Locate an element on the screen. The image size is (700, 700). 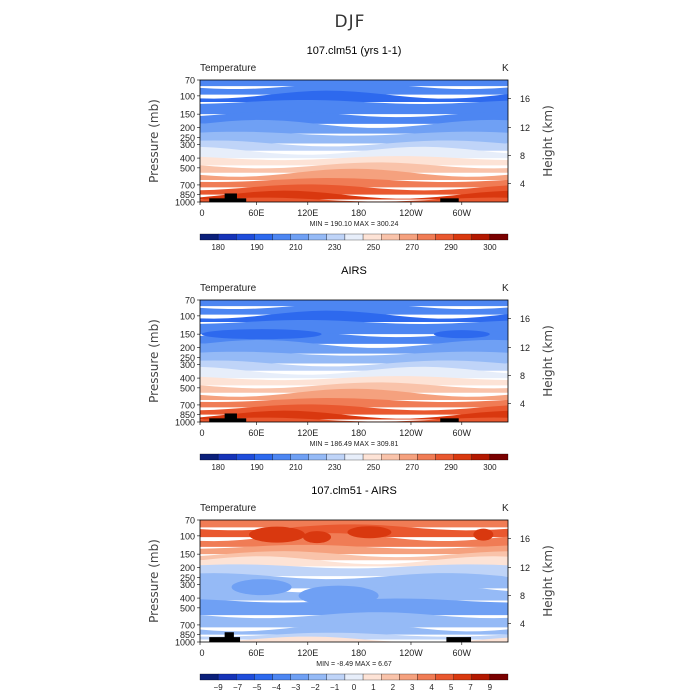
colorbar-tick-label: 7 is located at coordinates (470, 687).